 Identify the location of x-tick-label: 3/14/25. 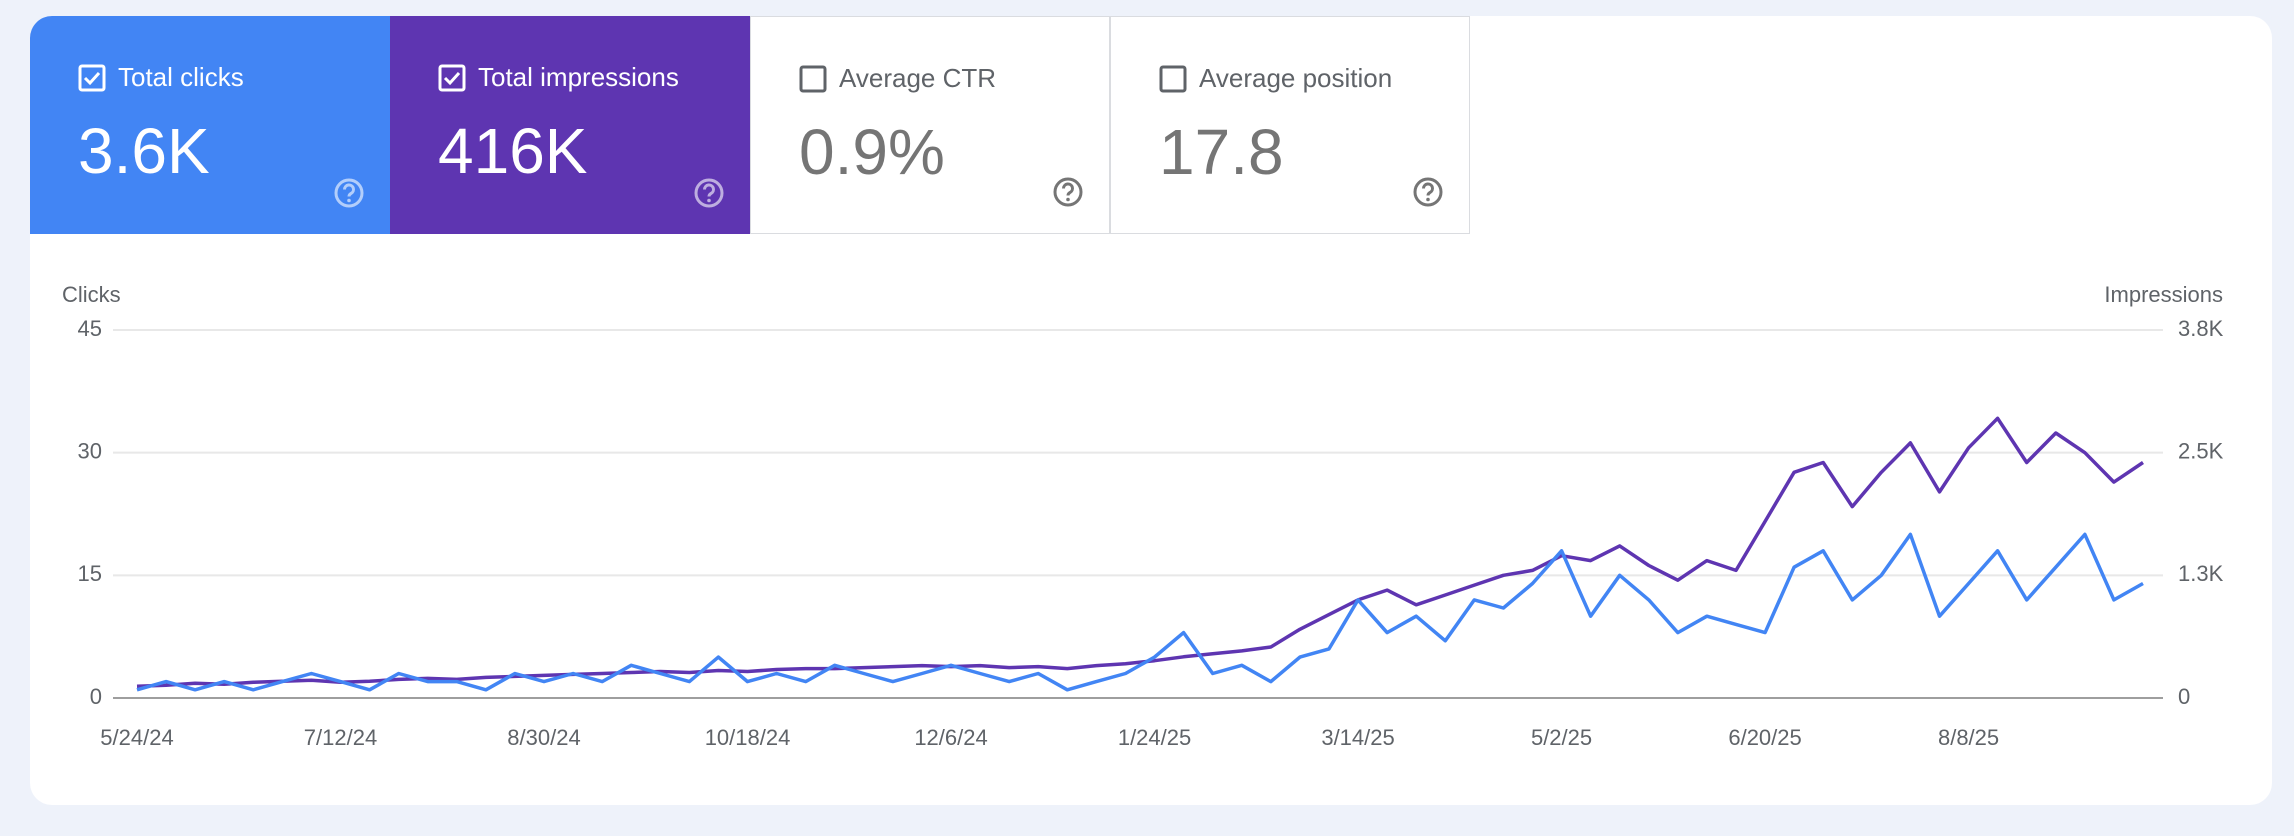
(1357, 737).